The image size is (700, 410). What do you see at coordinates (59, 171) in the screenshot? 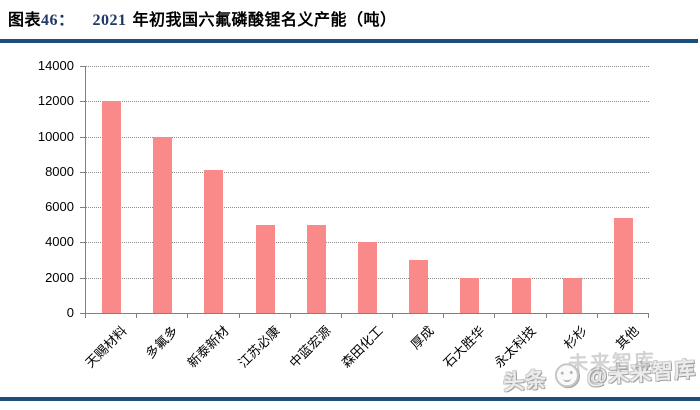
I see `y-tick-label: 8000` at bounding box center [59, 171].